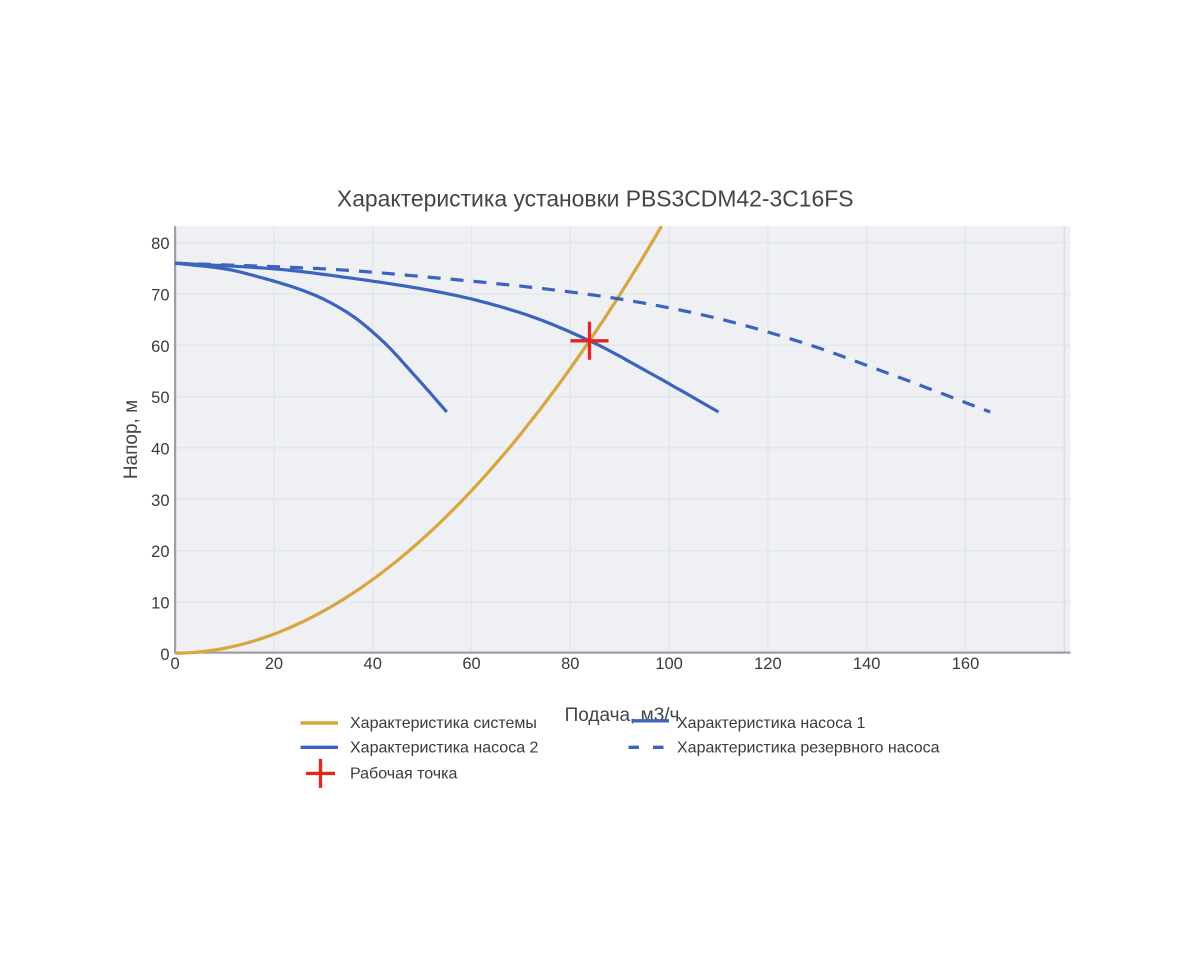 The height and width of the screenshot is (955, 1200). What do you see at coordinates (867, 664) in the screenshot?
I see `svg-text: 140` at bounding box center [867, 664].